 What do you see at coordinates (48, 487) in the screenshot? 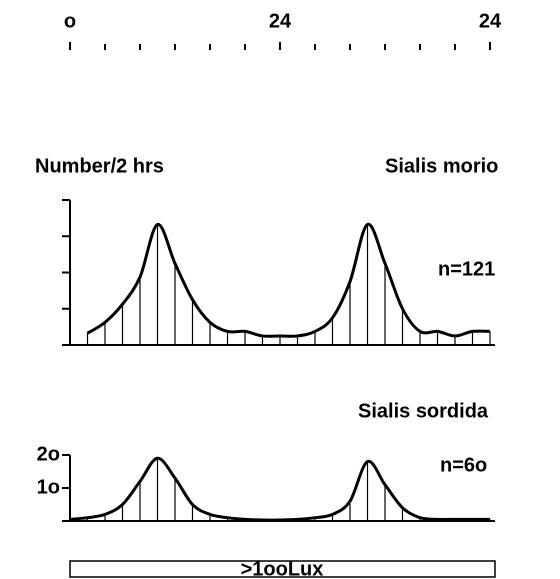
I see `y-tick-label: 1o` at bounding box center [48, 487].